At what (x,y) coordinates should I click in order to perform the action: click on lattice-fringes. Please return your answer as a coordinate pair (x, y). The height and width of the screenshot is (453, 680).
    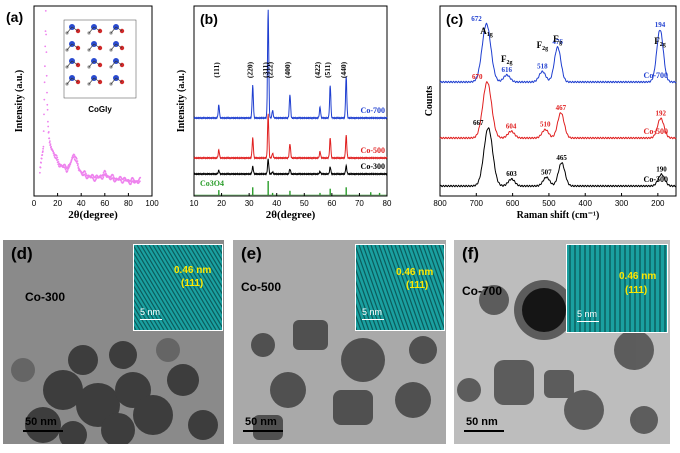
    Looking at the image, I should click on (400, 287).